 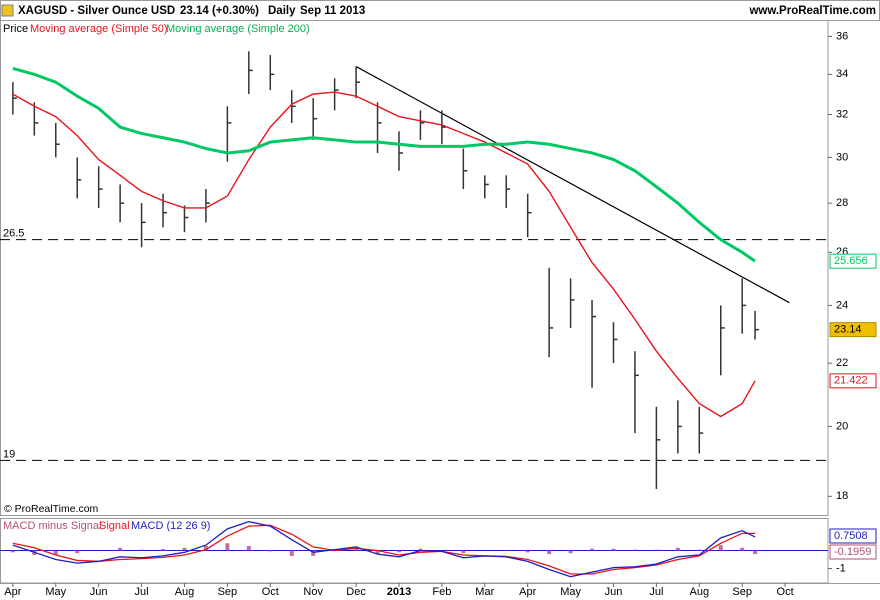 I want to click on last-price-box, so click(x=853, y=330).